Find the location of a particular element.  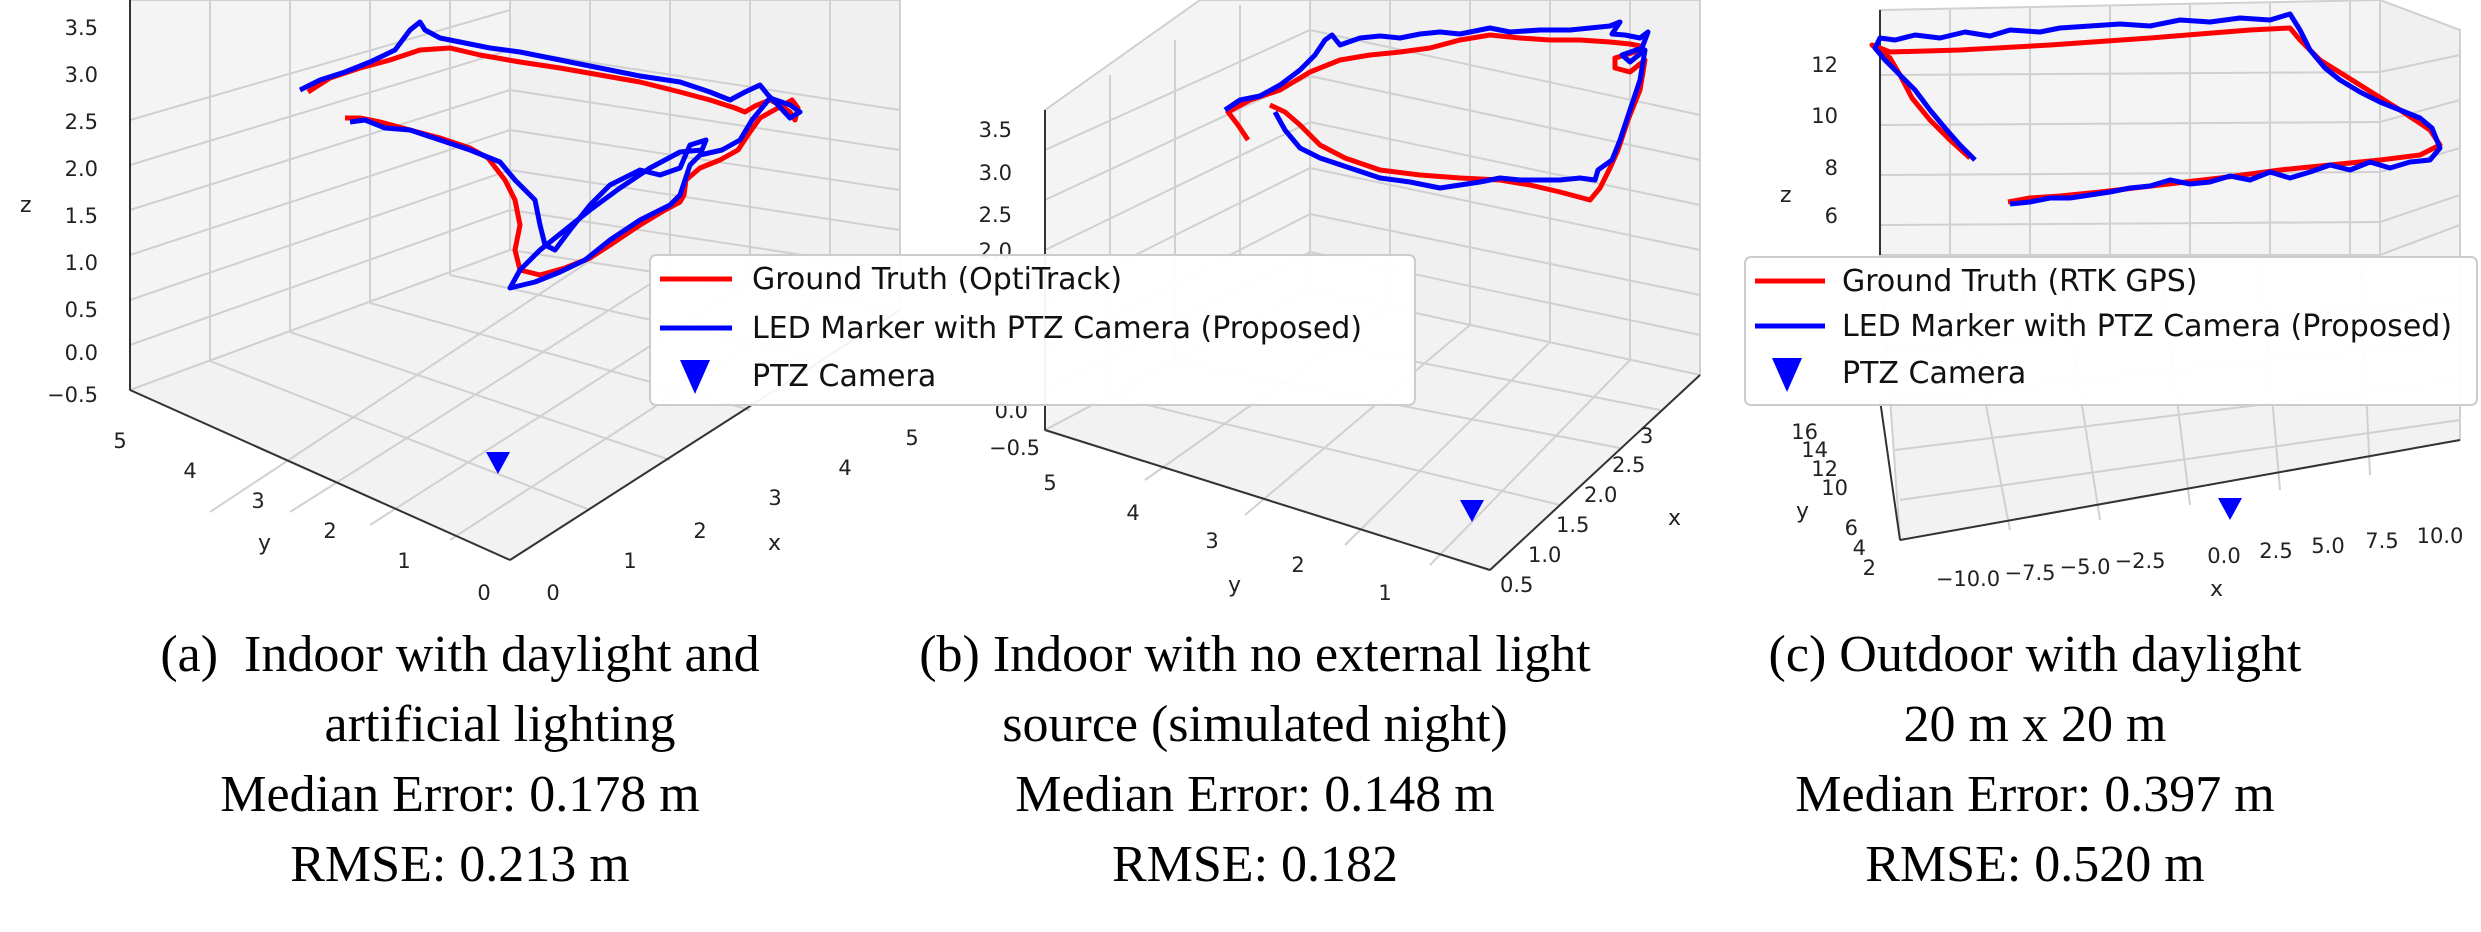

panel-a-y-tick: 2 is located at coordinates (329, 531).